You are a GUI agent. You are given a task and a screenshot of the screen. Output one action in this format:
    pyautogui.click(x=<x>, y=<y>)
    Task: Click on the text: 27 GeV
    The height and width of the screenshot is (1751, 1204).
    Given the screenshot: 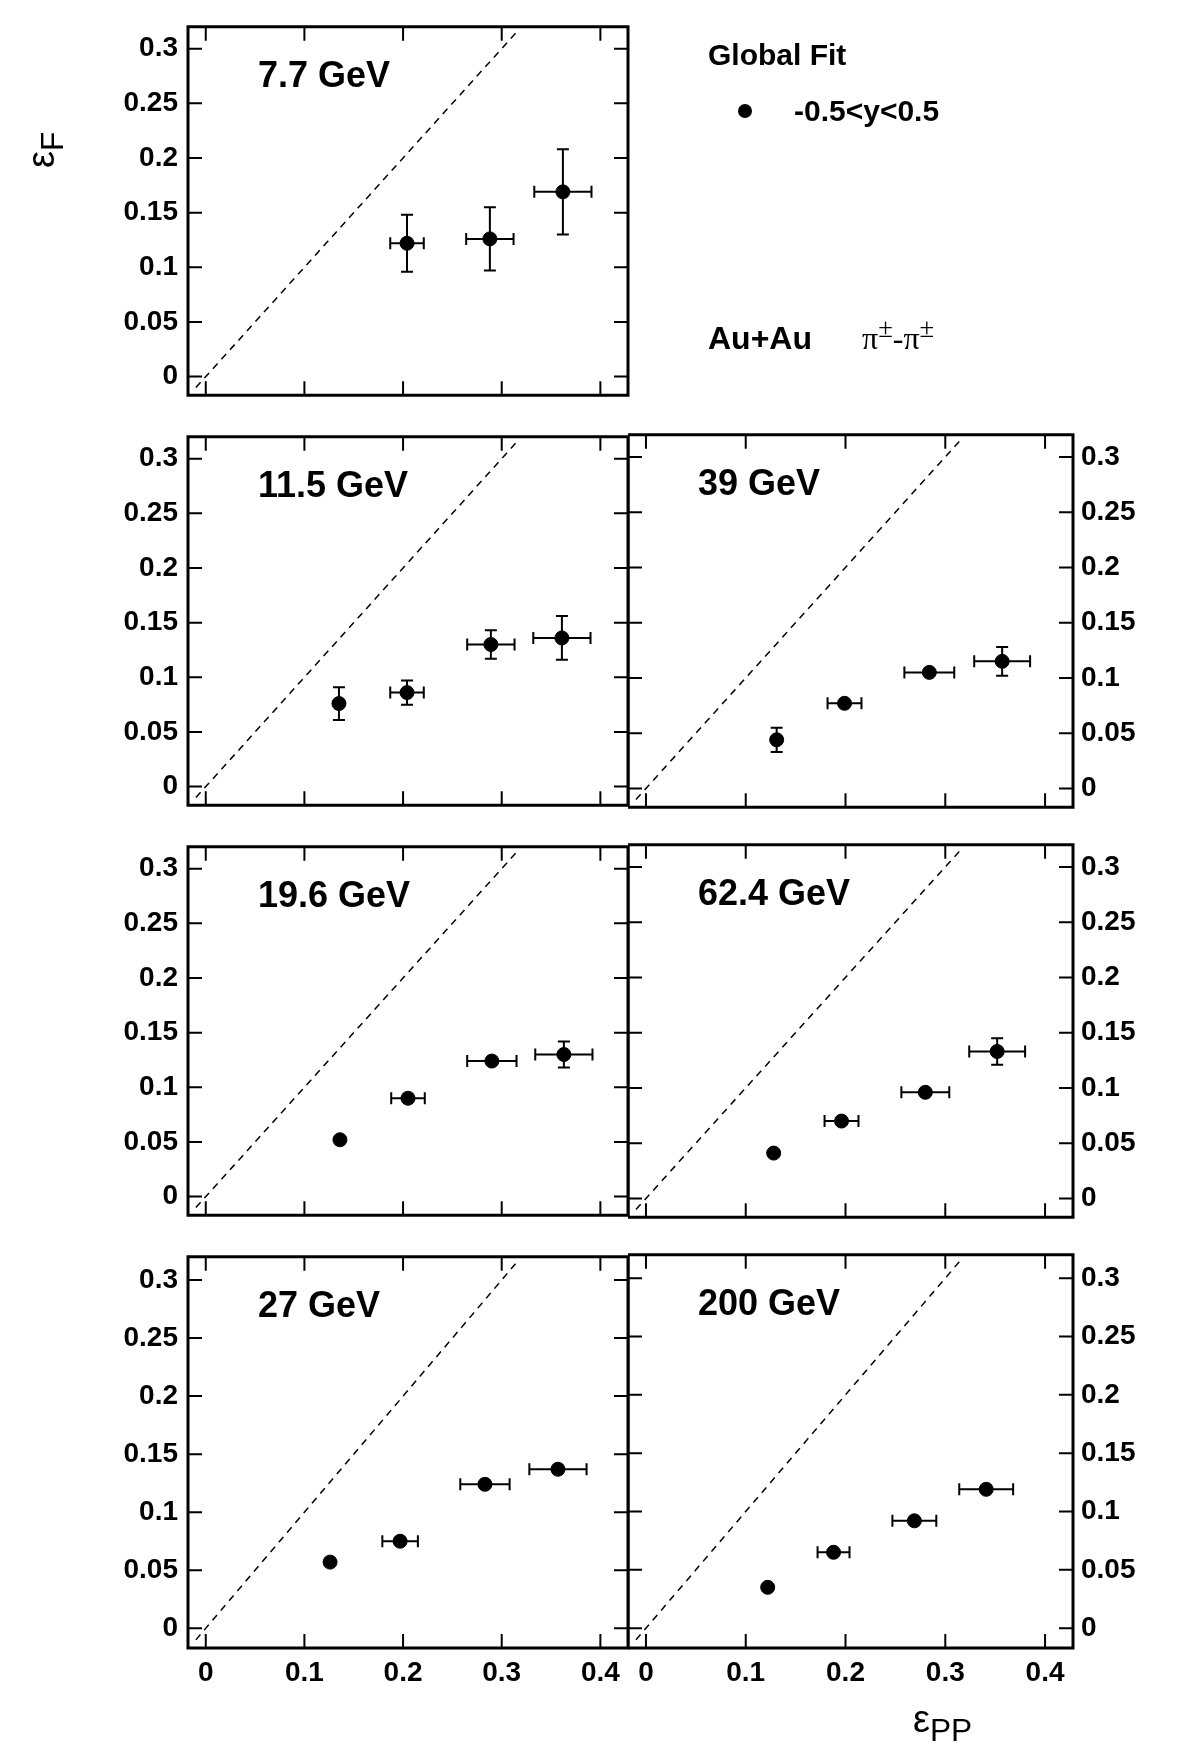 What is the action you would take?
    pyautogui.click(x=319, y=1304)
    